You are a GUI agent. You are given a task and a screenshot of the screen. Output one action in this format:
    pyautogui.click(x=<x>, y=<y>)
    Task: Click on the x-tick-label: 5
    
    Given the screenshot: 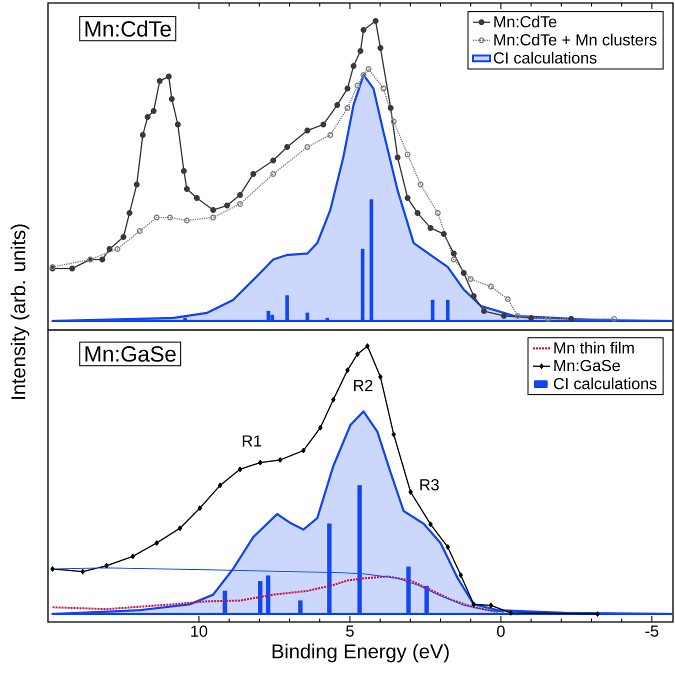 What is the action you would take?
    pyautogui.click(x=350, y=631)
    